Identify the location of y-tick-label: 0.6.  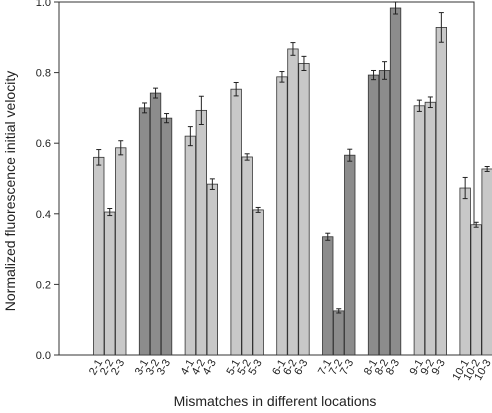
(43, 144).